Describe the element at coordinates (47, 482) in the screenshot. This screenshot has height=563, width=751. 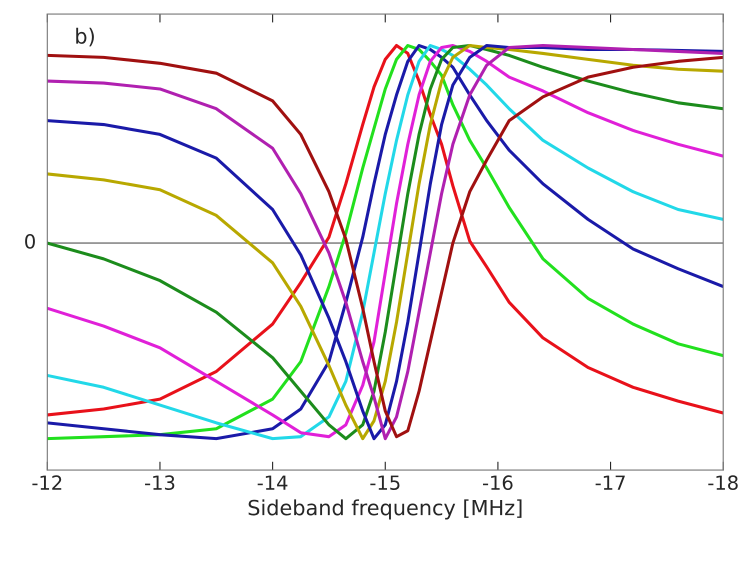
I see `x-tick-label: -12` at that location.